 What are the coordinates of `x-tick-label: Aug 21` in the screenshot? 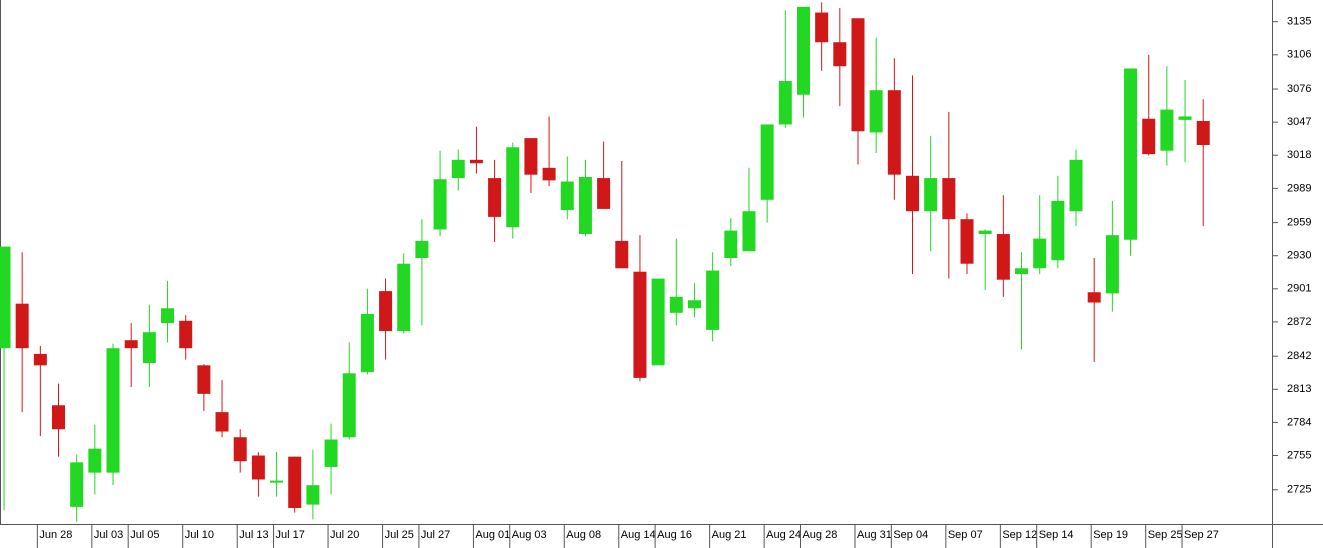 It's located at (729, 535).